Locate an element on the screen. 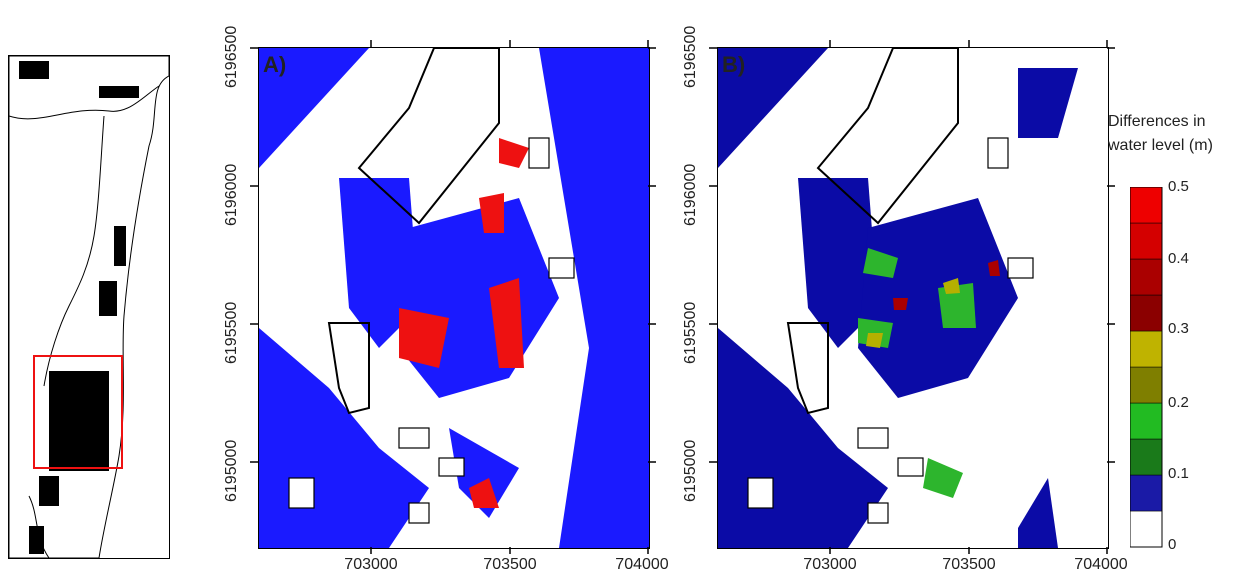 The width and height of the screenshot is (1255, 578). legend-colorbar is located at coordinates (1160, 369).